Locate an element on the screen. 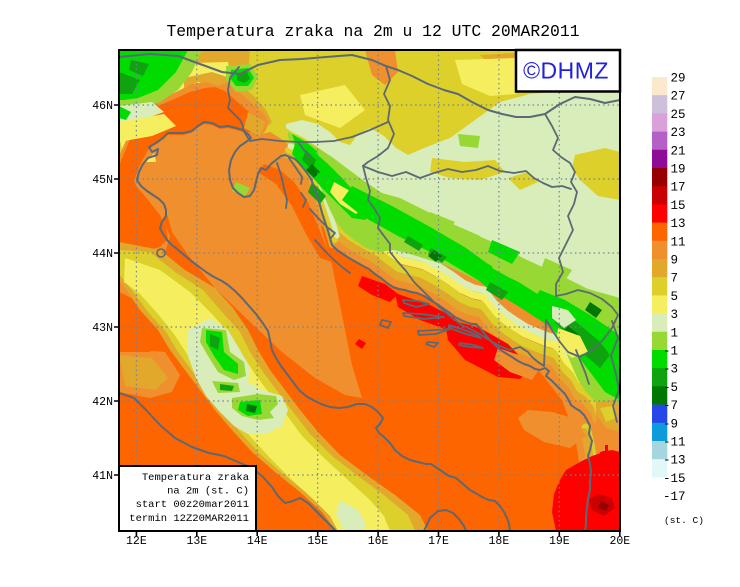 This screenshot has height=587, width=740. svg-text: 13E is located at coordinates (196, 541).